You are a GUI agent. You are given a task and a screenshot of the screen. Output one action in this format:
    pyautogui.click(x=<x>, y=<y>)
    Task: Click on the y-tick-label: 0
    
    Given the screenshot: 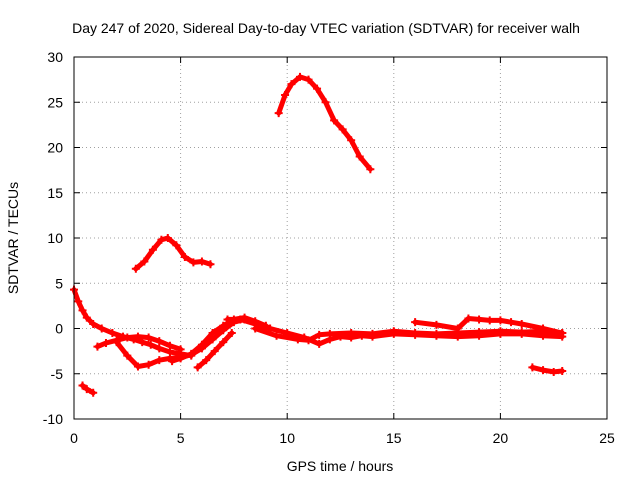 What is the action you would take?
    pyautogui.click(x=59, y=329)
    